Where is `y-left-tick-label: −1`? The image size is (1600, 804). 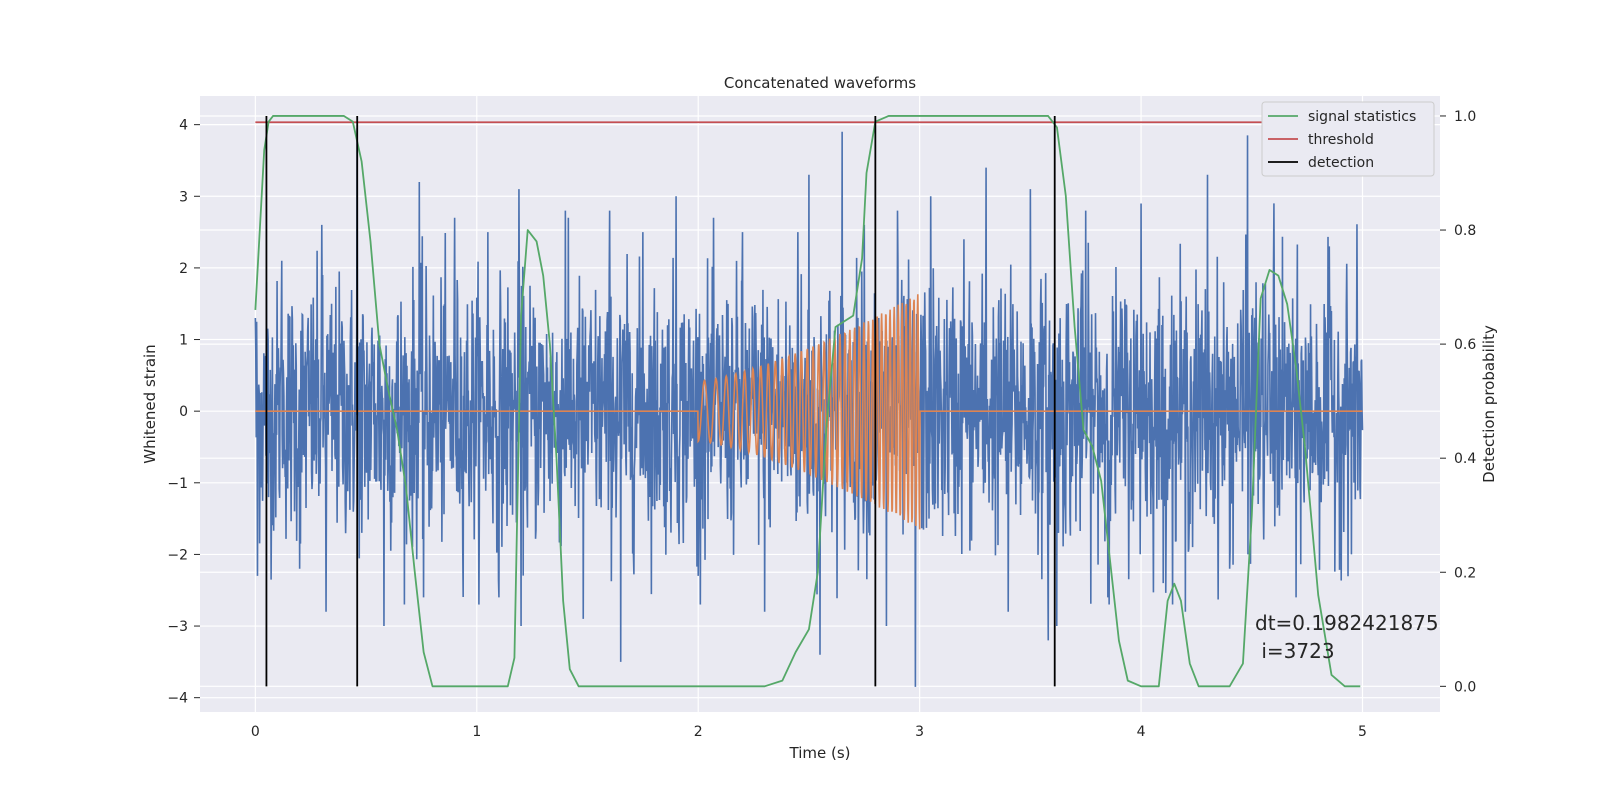 y-left-tick-label: −1 is located at coordinates (177, 484).